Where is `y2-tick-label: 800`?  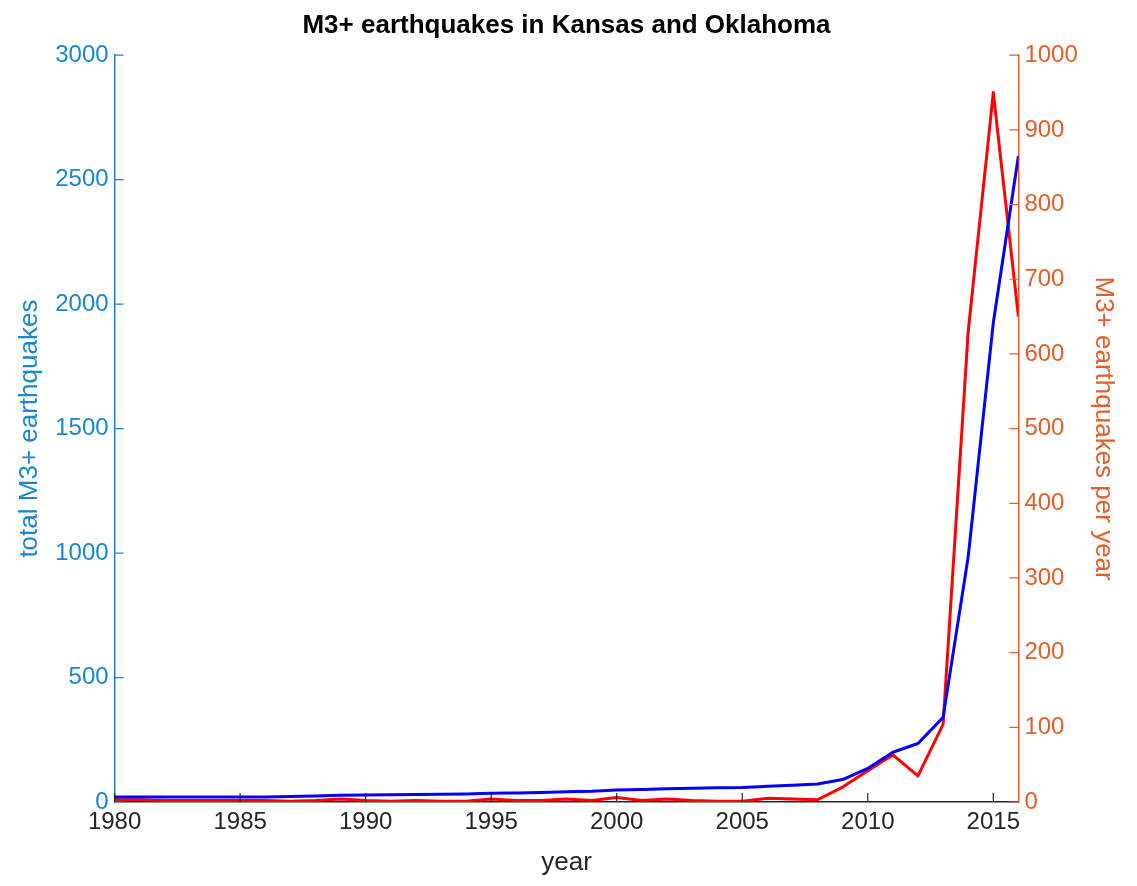
y2-tick-label: 800 is located at coordinates (1044, 203).